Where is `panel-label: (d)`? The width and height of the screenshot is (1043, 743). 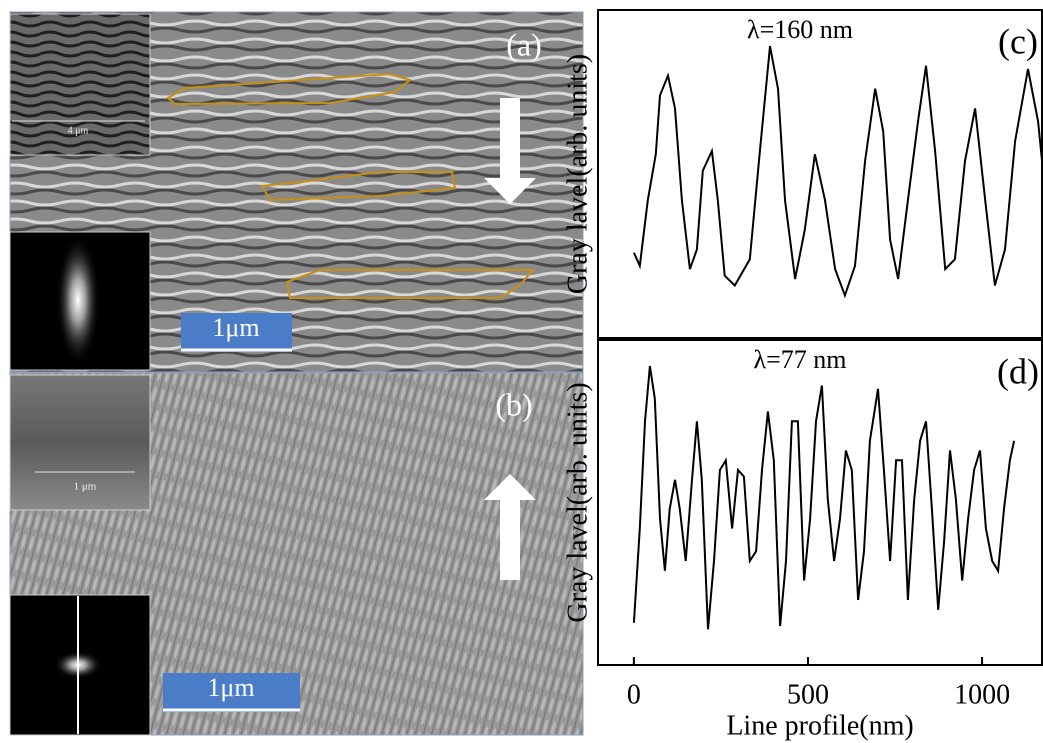 panel-label: (d) is located at coordinates (1018, 371).